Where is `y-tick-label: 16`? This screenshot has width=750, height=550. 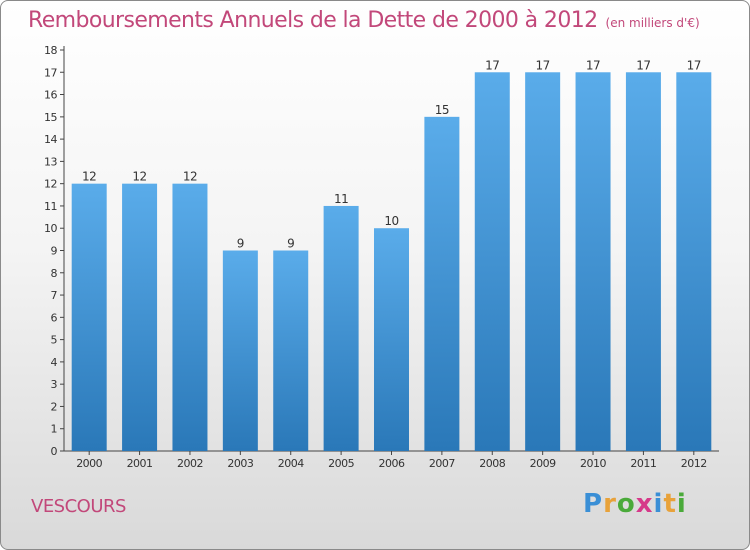
y-tick-label: 16 is located at coordinates (50, 95).